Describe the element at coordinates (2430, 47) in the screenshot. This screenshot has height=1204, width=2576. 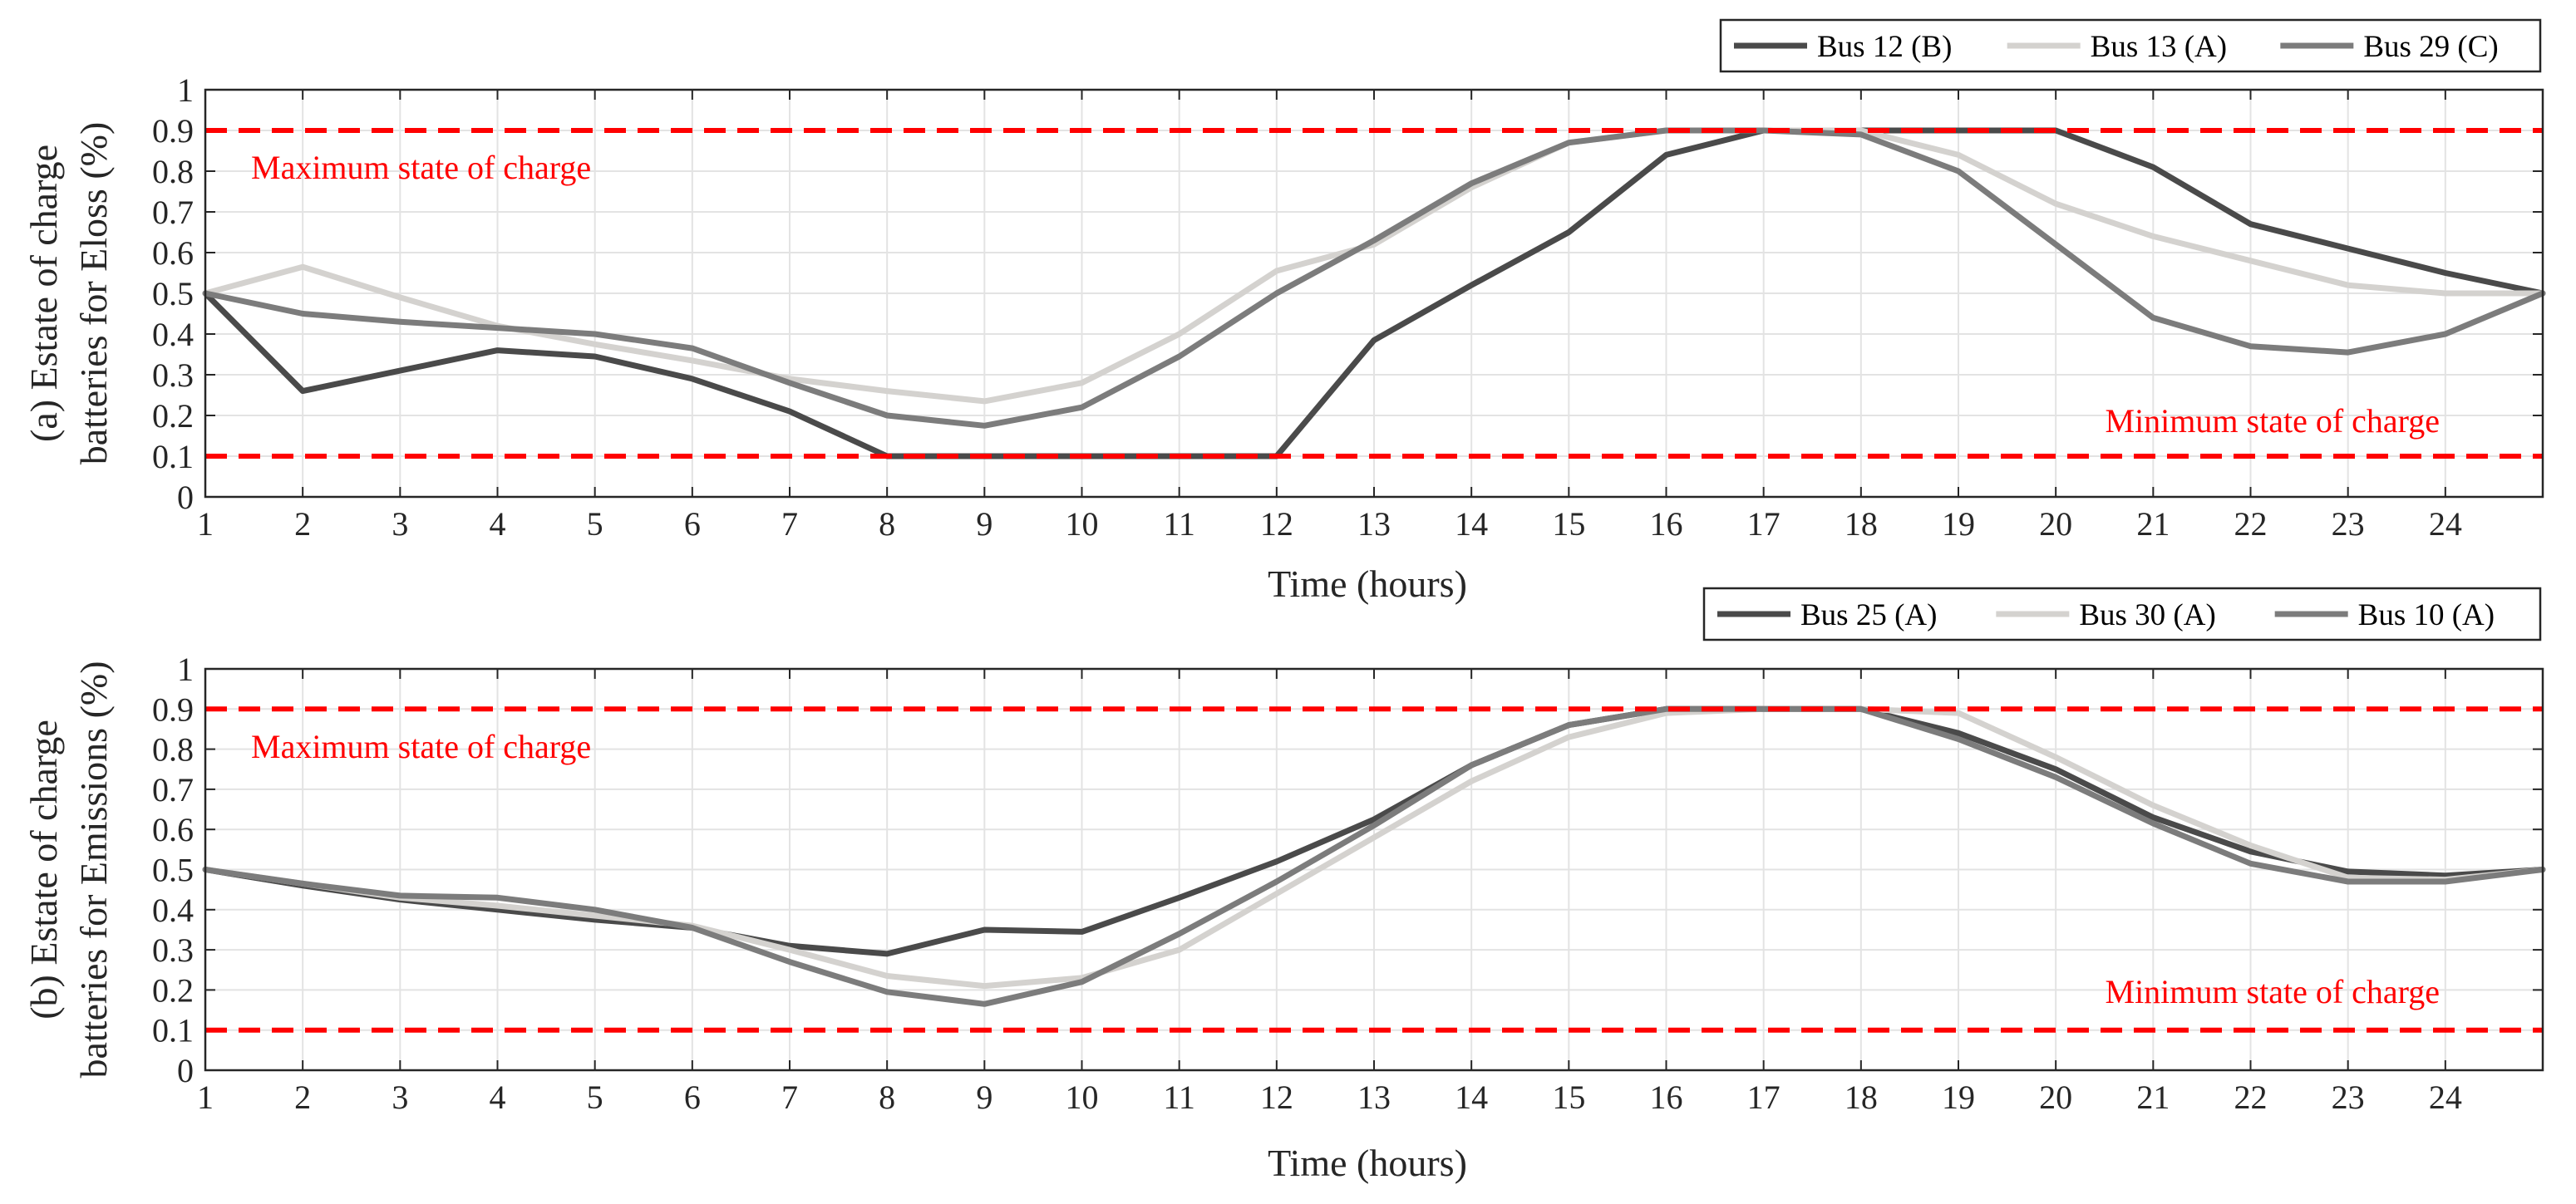
I see `legend-label: Bus 29 (C)` at that location.